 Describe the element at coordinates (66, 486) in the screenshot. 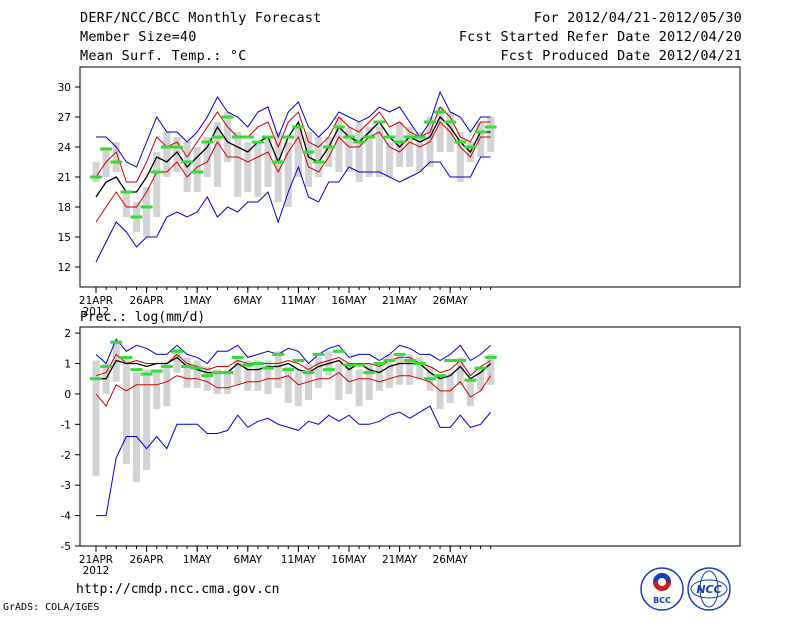

I see `y-tick-label: -3` at that location.